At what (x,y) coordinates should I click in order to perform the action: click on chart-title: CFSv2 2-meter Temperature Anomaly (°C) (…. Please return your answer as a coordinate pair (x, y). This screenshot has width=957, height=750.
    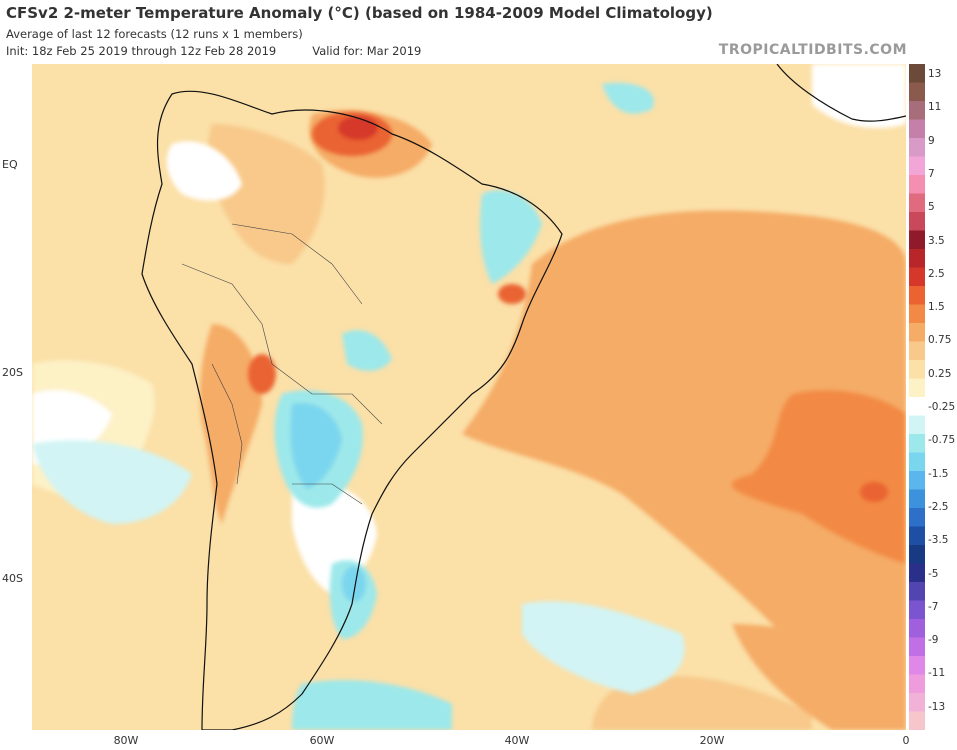
    Looking at the image, I should click on (359, 13).